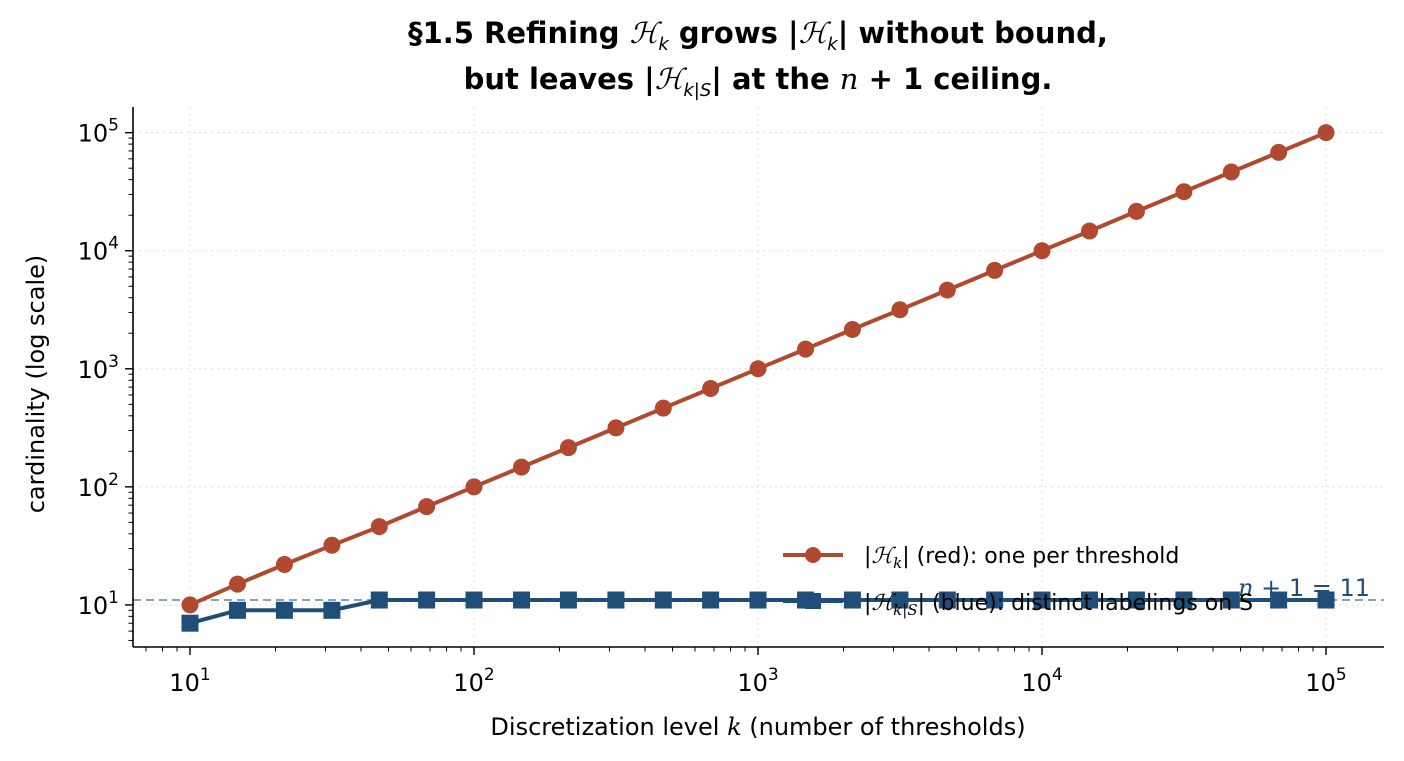  Describe the element at coordinates (1021, 558) in the screenshot. I see `legend-label-red: |ℋk| (red): one per threshold` at that location.